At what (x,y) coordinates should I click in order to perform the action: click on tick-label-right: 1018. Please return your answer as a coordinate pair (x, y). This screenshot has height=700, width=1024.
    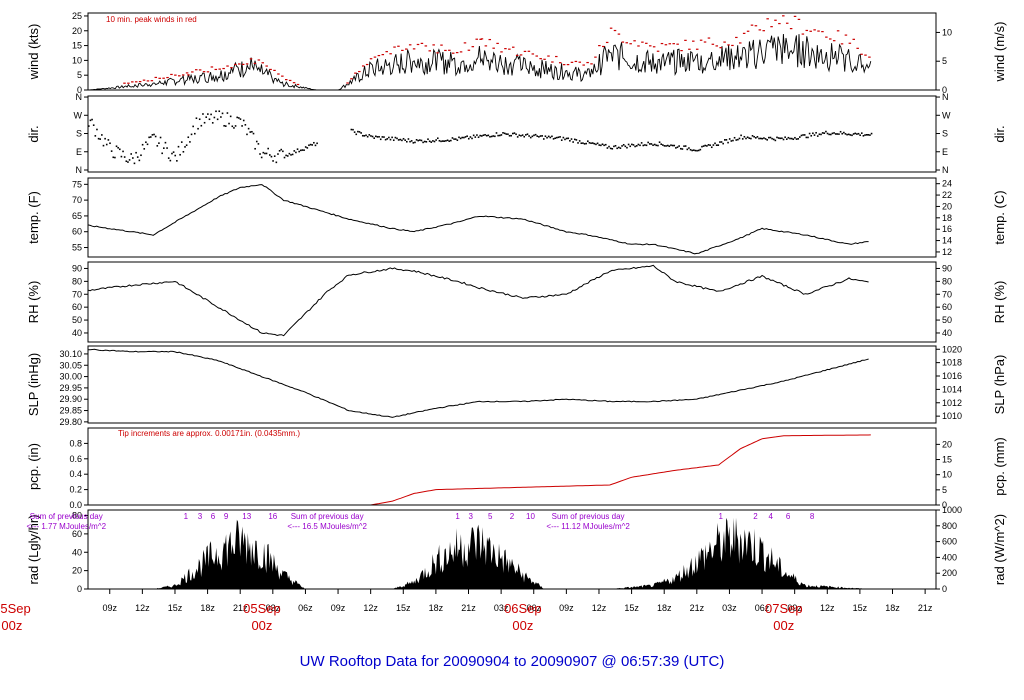
    Looking at the image, I should click on (952, 363).